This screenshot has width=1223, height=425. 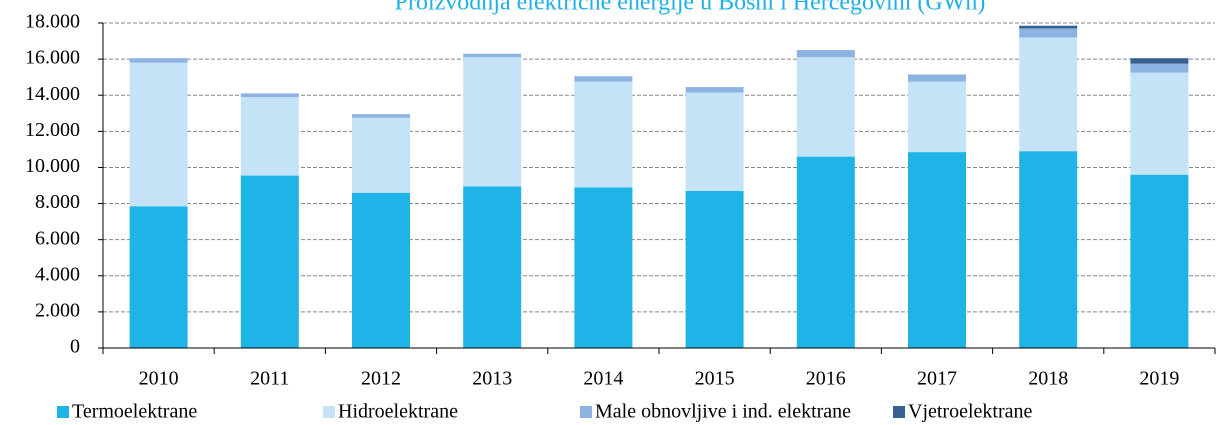 I want to click on x-tick-label: 2017, so click(x=937, y=379).